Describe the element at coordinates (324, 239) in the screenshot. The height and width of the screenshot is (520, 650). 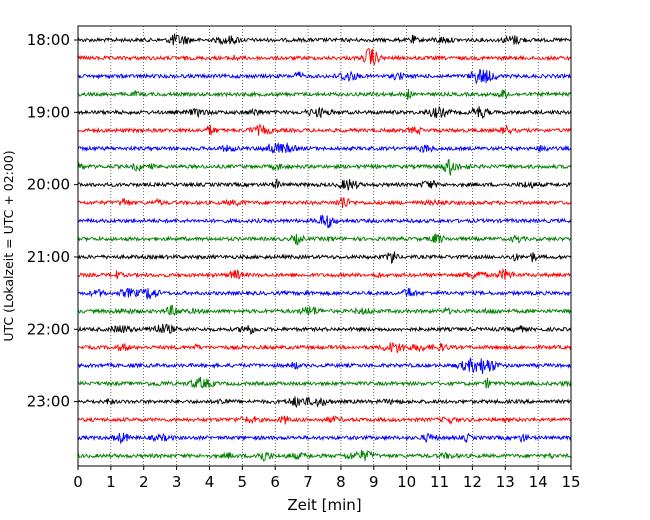
I see `trace-2045` at that location.